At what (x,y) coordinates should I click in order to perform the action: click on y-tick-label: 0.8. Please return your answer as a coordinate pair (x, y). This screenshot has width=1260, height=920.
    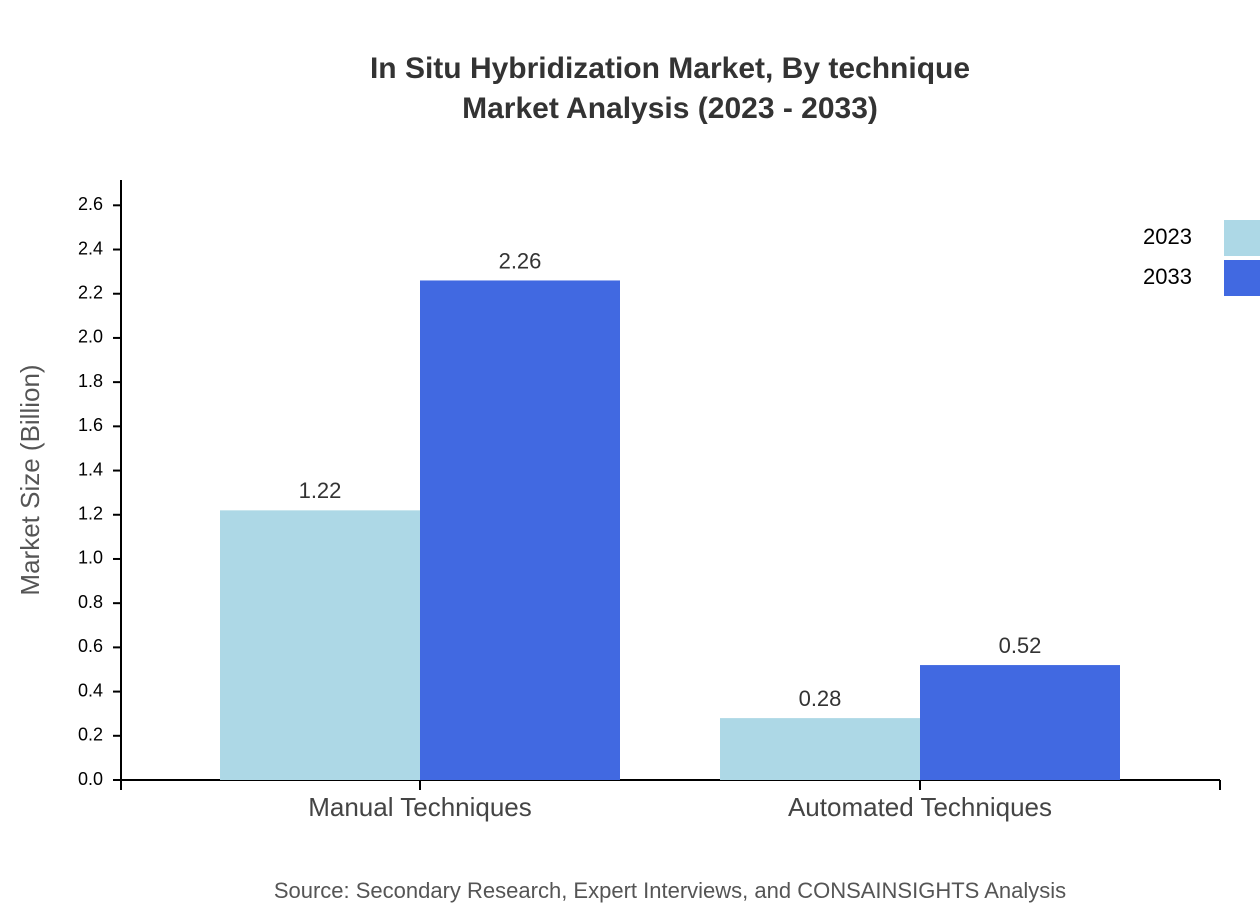
    Looking at the image, I should click on (90, 602).